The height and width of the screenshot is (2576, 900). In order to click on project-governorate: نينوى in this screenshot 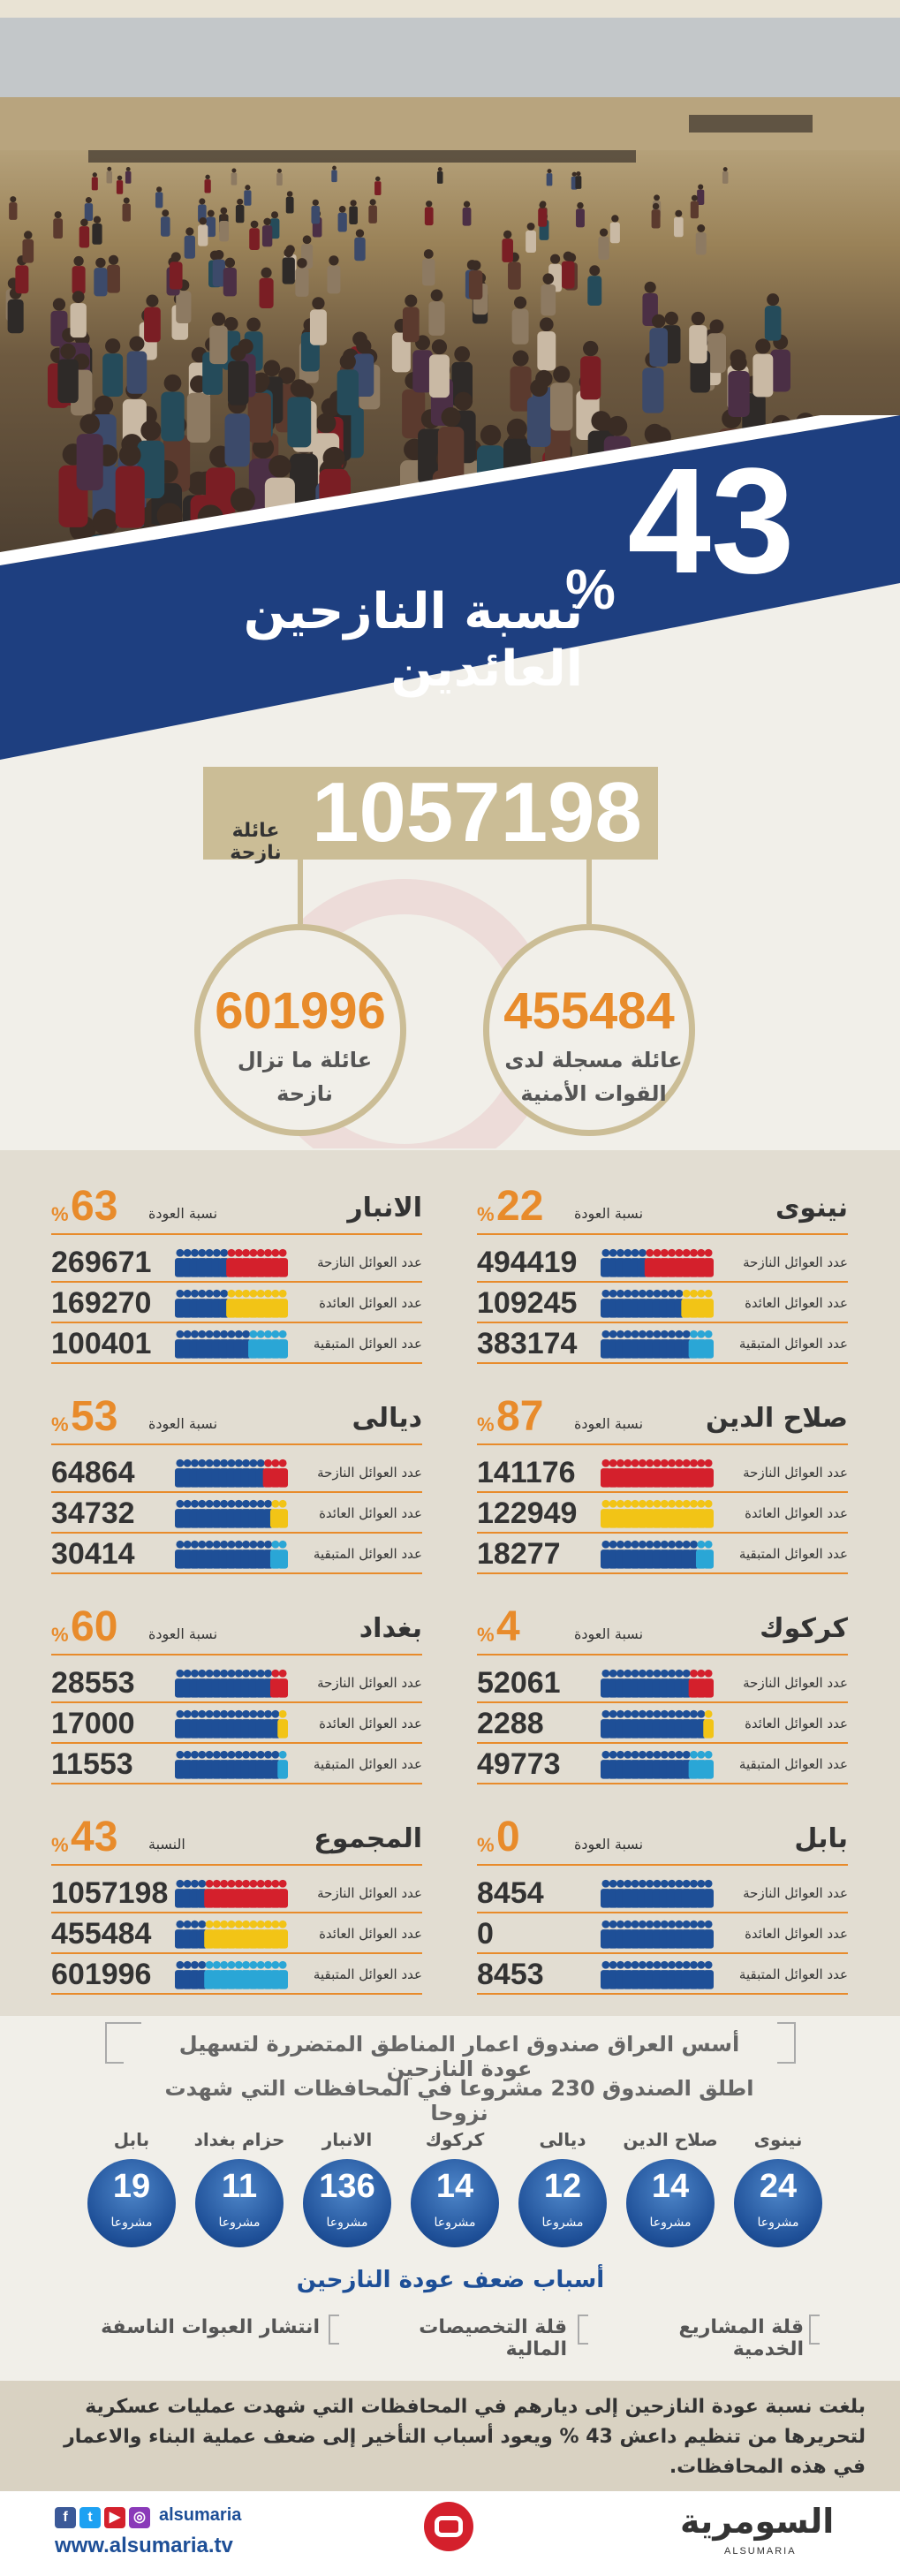, I will do `click(778, 2140)`.